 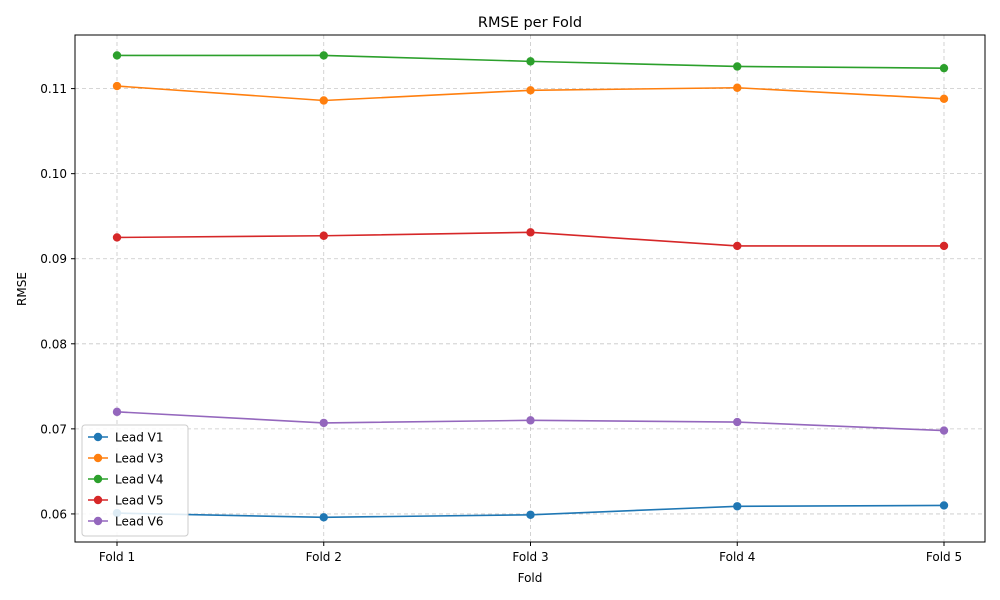 What do you see at coordinates (530, 557) in the screenshot?
I see `x-tick-label: Fold 3` at bounding box center [530, 557].